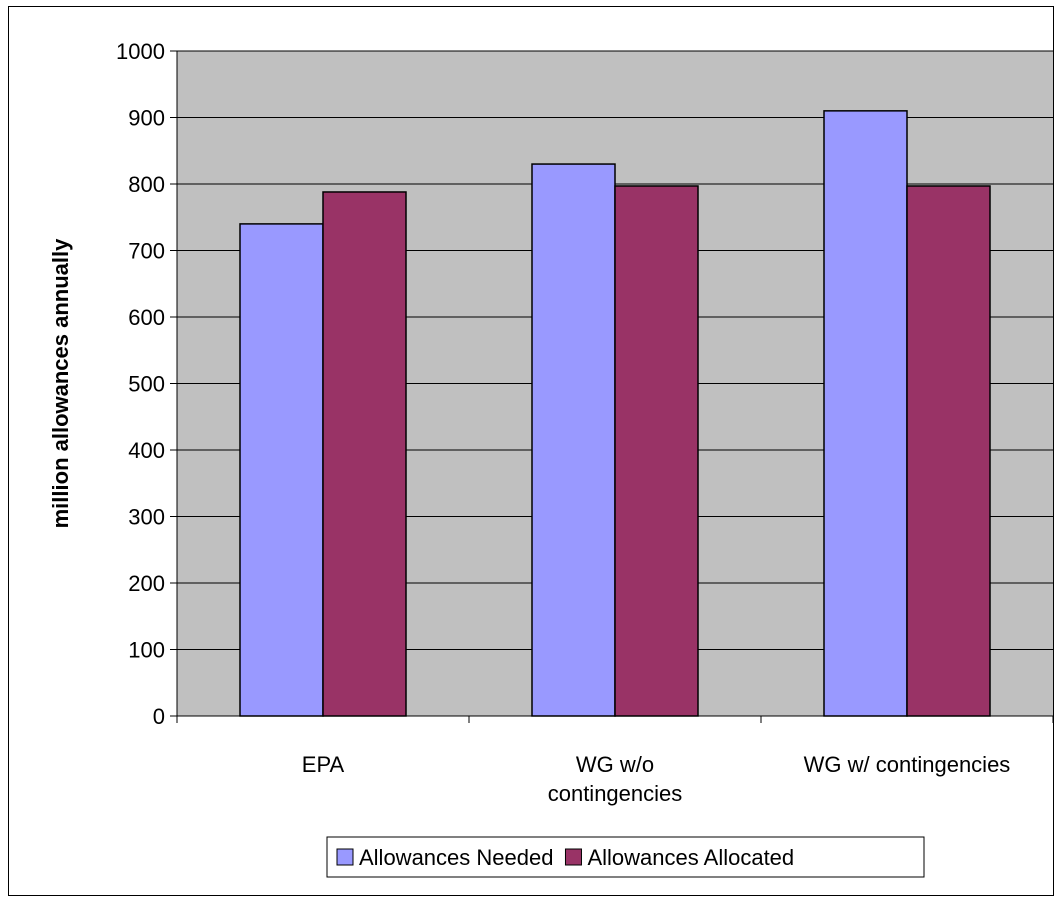 Image resolution: width=1060 pixels, height=901 pixels. What do you see at coordinates (615, 779) in the screenshot?
I see `x-category-label: WG w/o contingencies` at bounding box center [615, 779].